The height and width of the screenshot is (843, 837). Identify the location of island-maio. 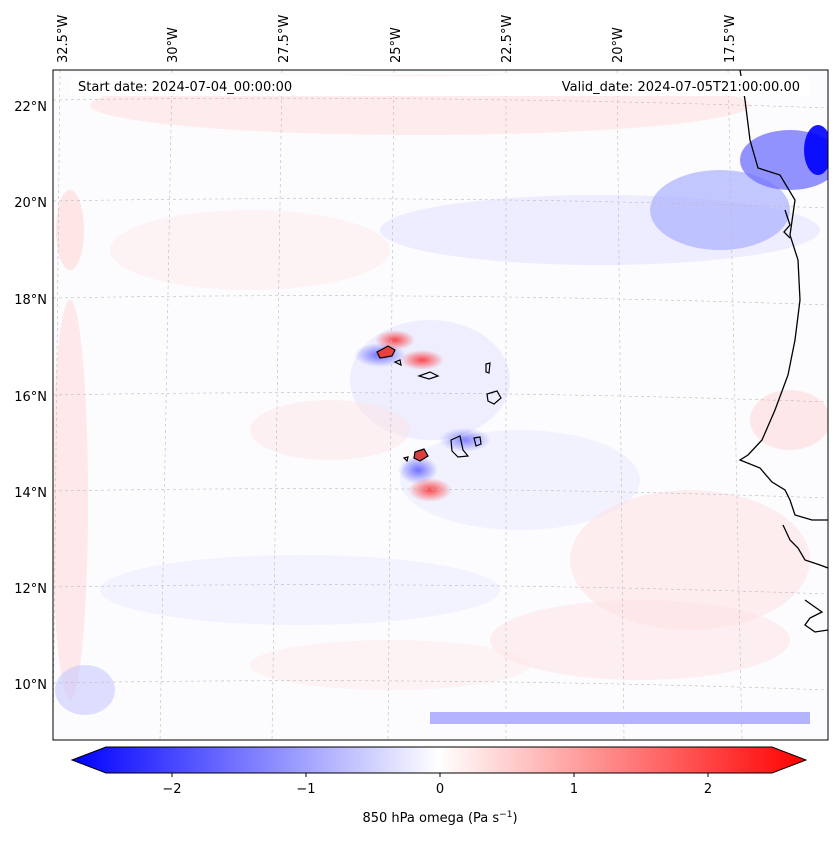
(477, 441).